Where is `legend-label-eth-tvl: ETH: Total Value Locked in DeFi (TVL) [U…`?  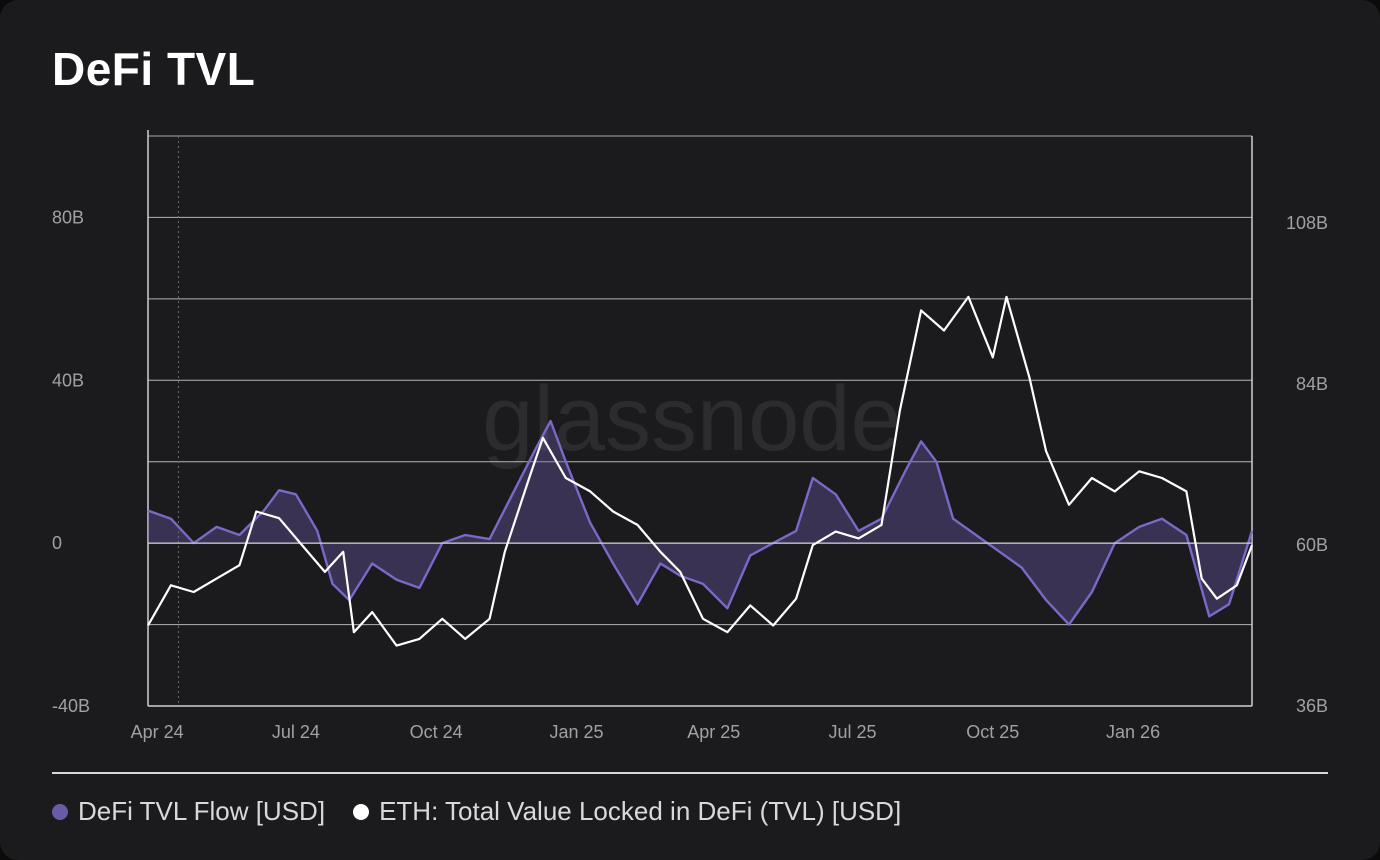
legend-label-eth-tvl: ETH: Total Value Locked in DeFi (TVL) [U… is located at coordinates (640, 811).